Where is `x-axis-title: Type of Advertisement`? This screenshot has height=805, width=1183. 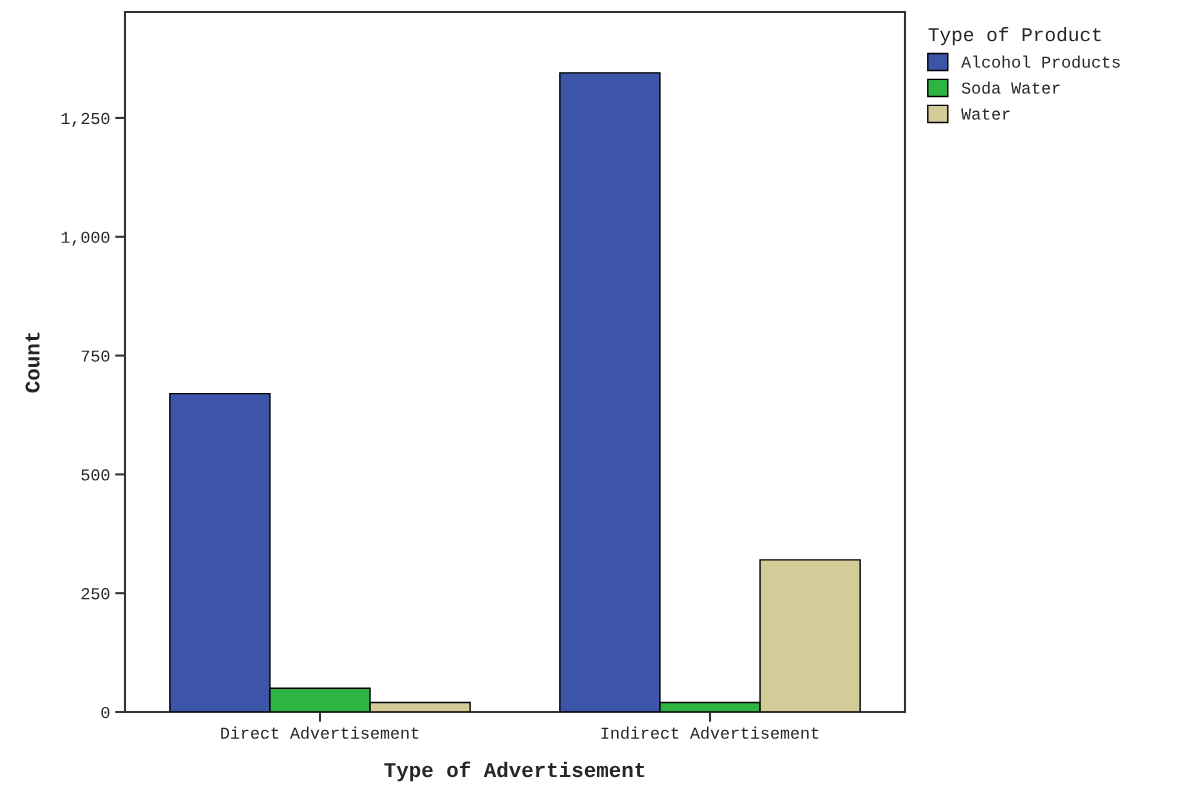
x-axis-title: Type of Advertisement is located at coordinates (514, 771).